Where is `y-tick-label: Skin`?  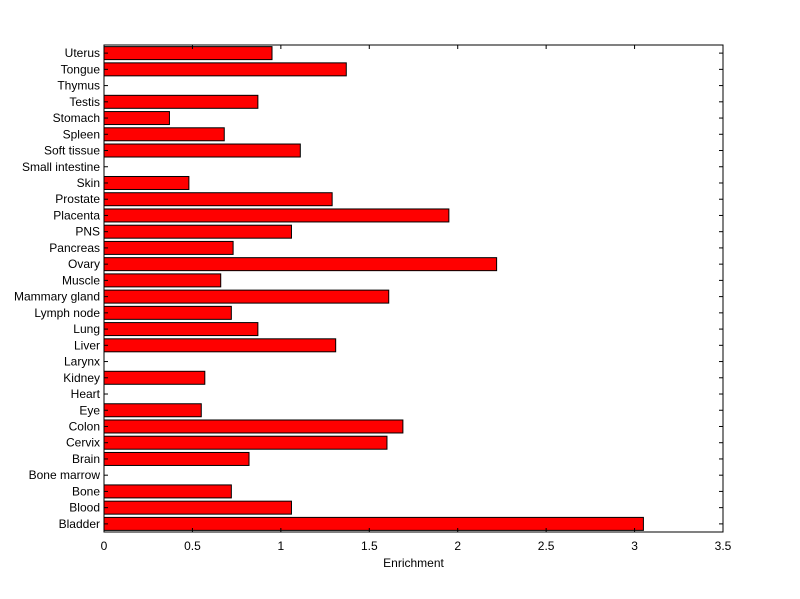
y-tick-label: Skin is located at coordinates (88, 183).